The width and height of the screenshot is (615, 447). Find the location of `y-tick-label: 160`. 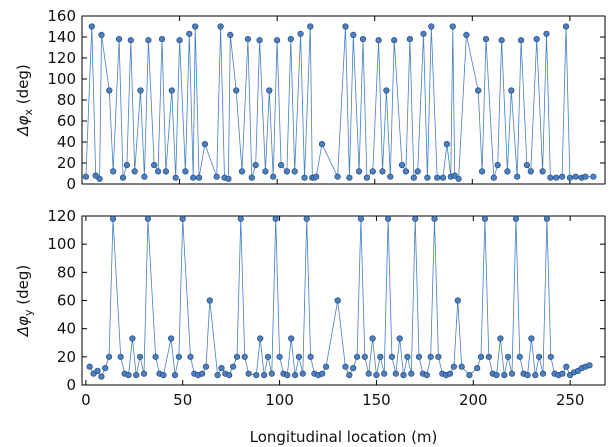

y-tick-label: 160 is located at coordinates (61, 16).